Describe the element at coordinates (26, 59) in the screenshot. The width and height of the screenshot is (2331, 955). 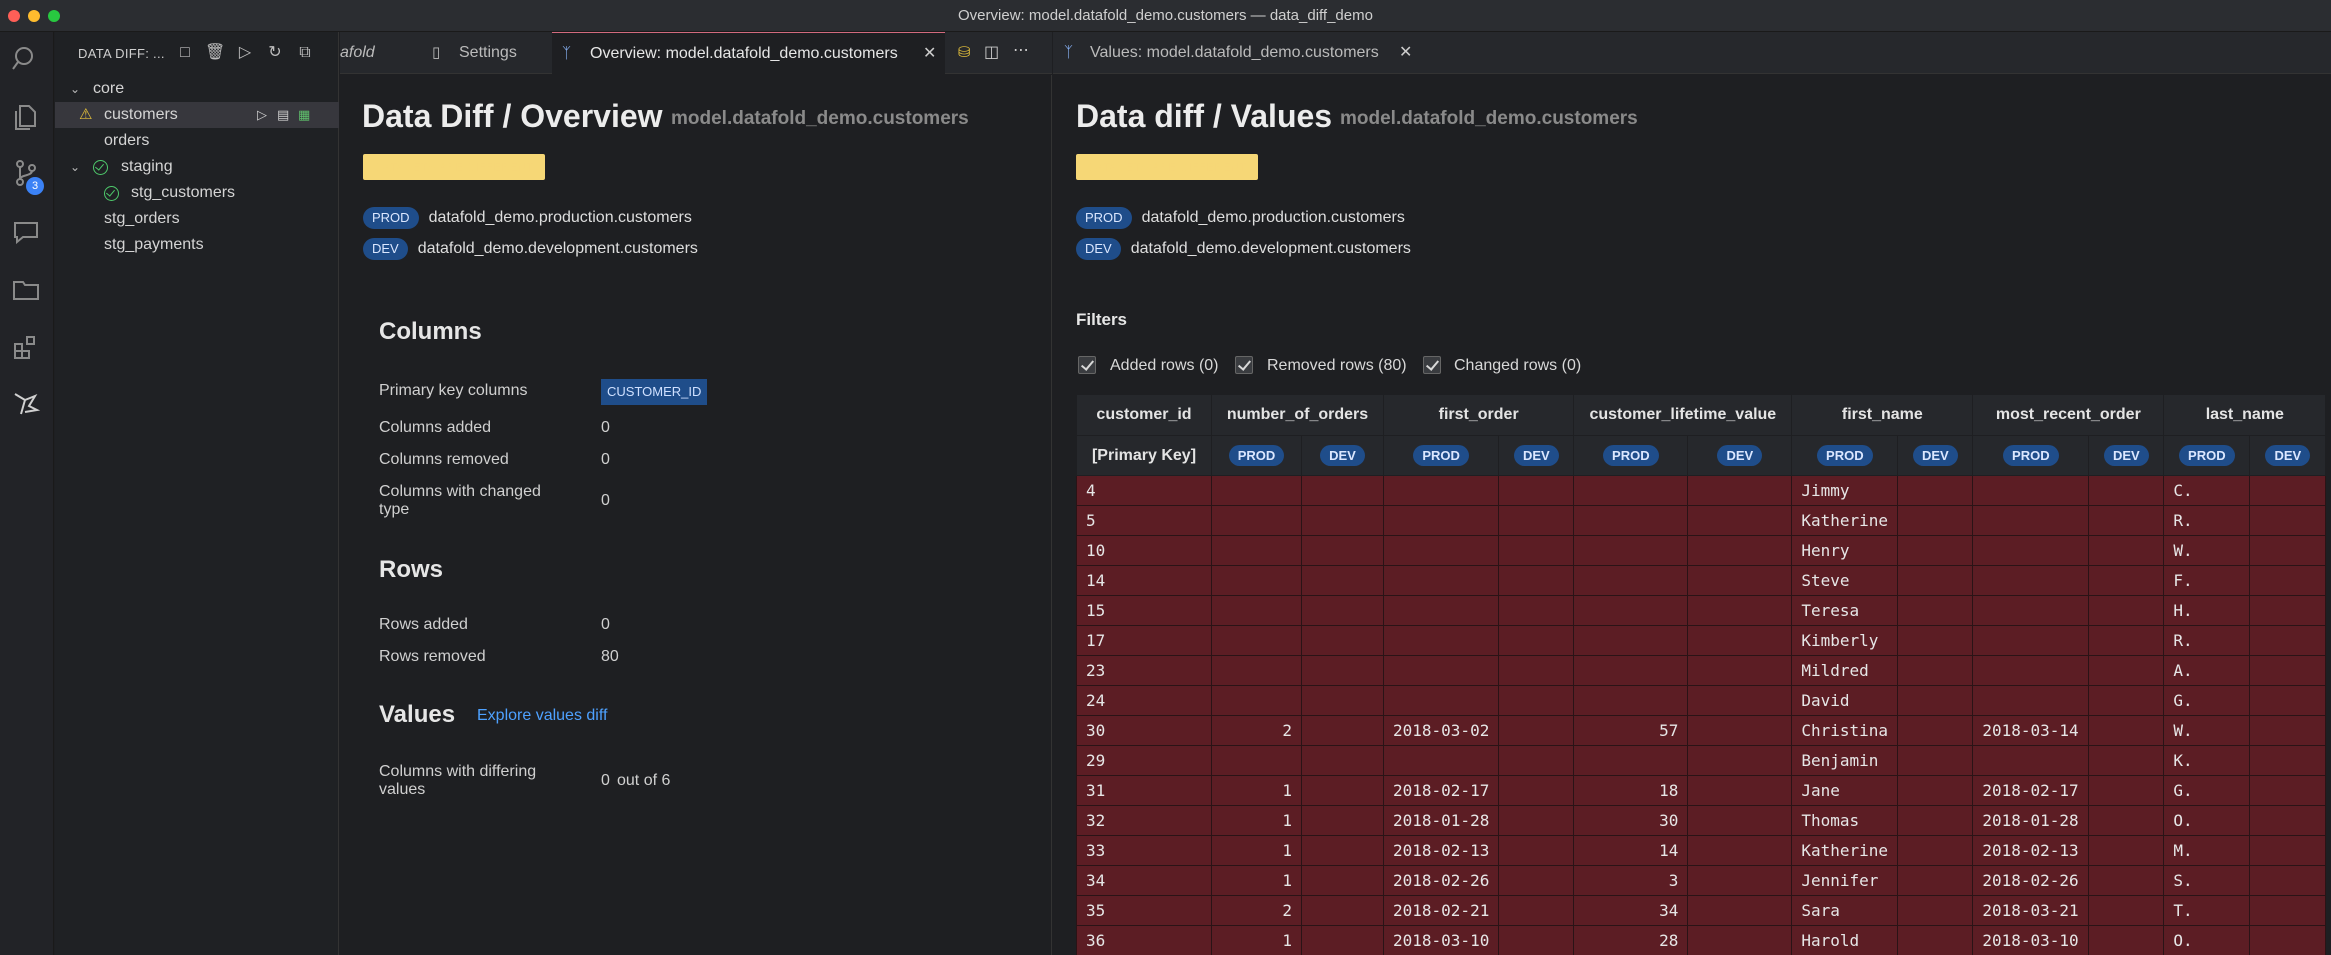
I see `search-icon` at that location.